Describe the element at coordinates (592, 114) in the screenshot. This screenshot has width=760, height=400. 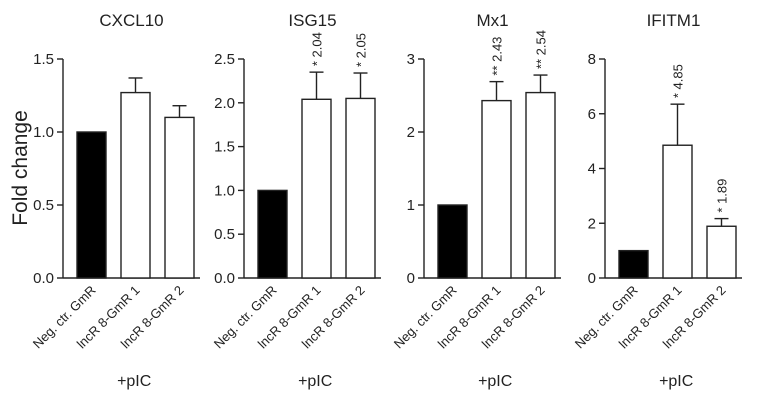
I see `y-tick-label: 6` at that location.